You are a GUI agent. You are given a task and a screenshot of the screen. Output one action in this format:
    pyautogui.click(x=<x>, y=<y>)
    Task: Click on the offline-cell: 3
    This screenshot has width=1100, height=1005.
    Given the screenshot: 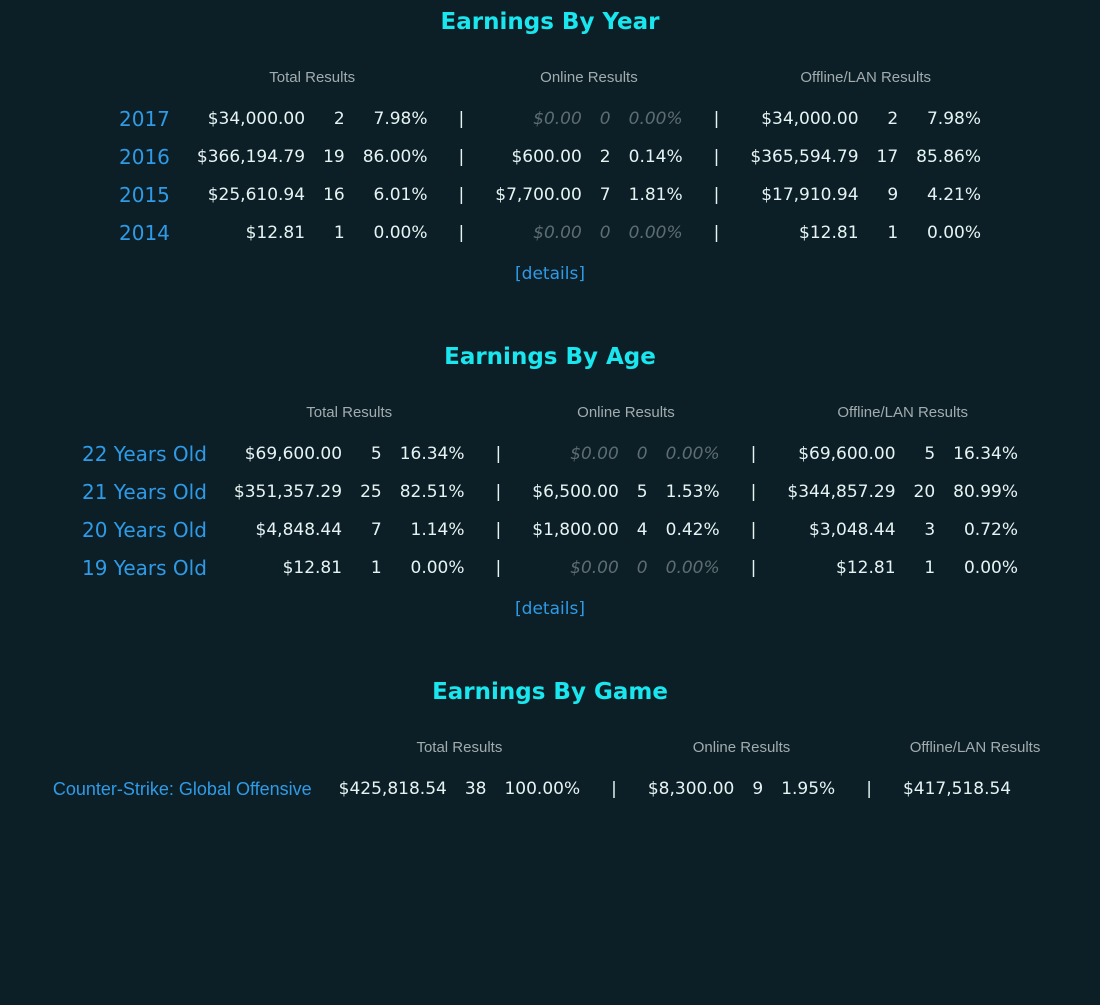 What is the action you would take?
    pyautogui.click(x=930, y=530)
    